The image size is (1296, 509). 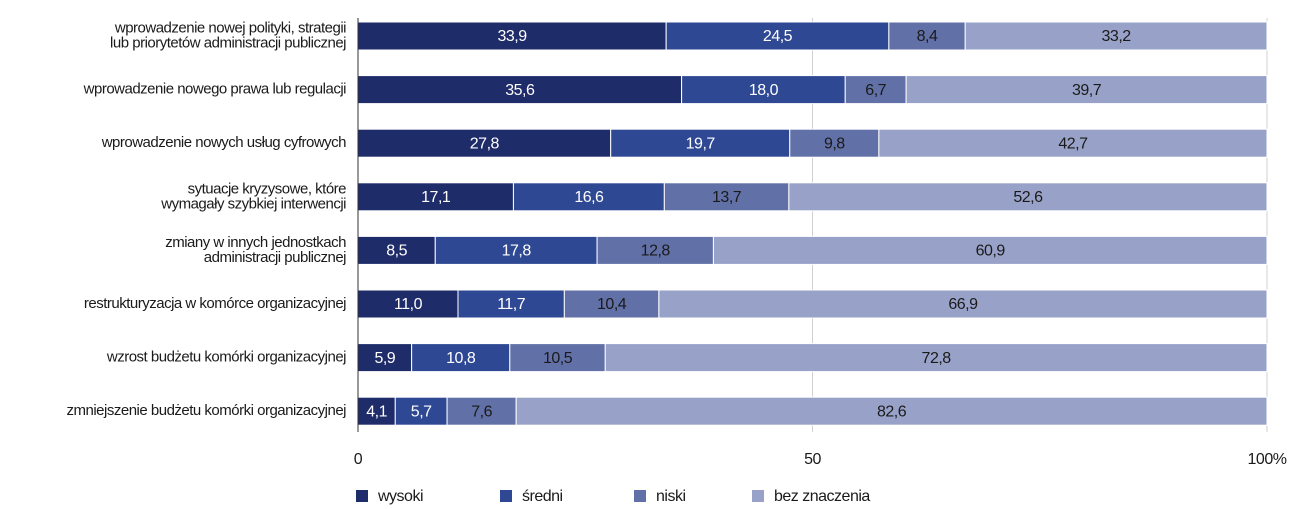 I want to click on value-label: 8,4, so click(x=927, y=36).